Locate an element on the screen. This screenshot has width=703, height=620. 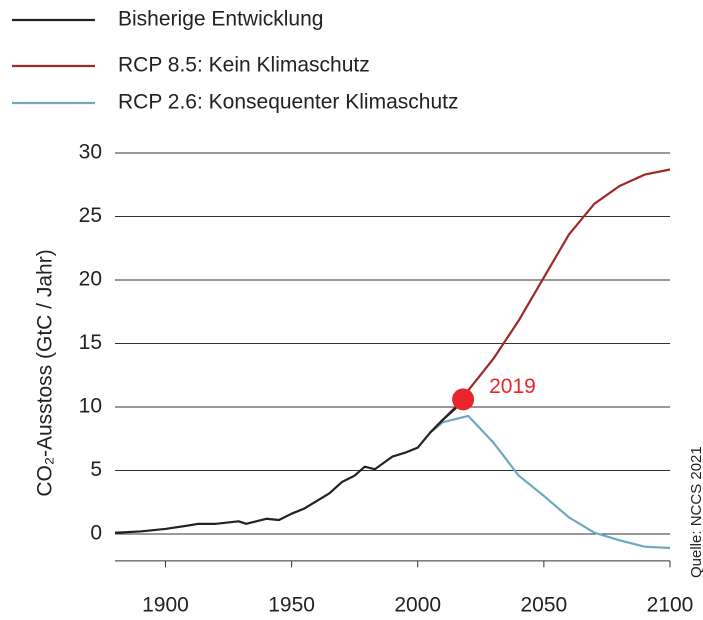
x-tick-label: 1950 is located at coordinates (291, 605).